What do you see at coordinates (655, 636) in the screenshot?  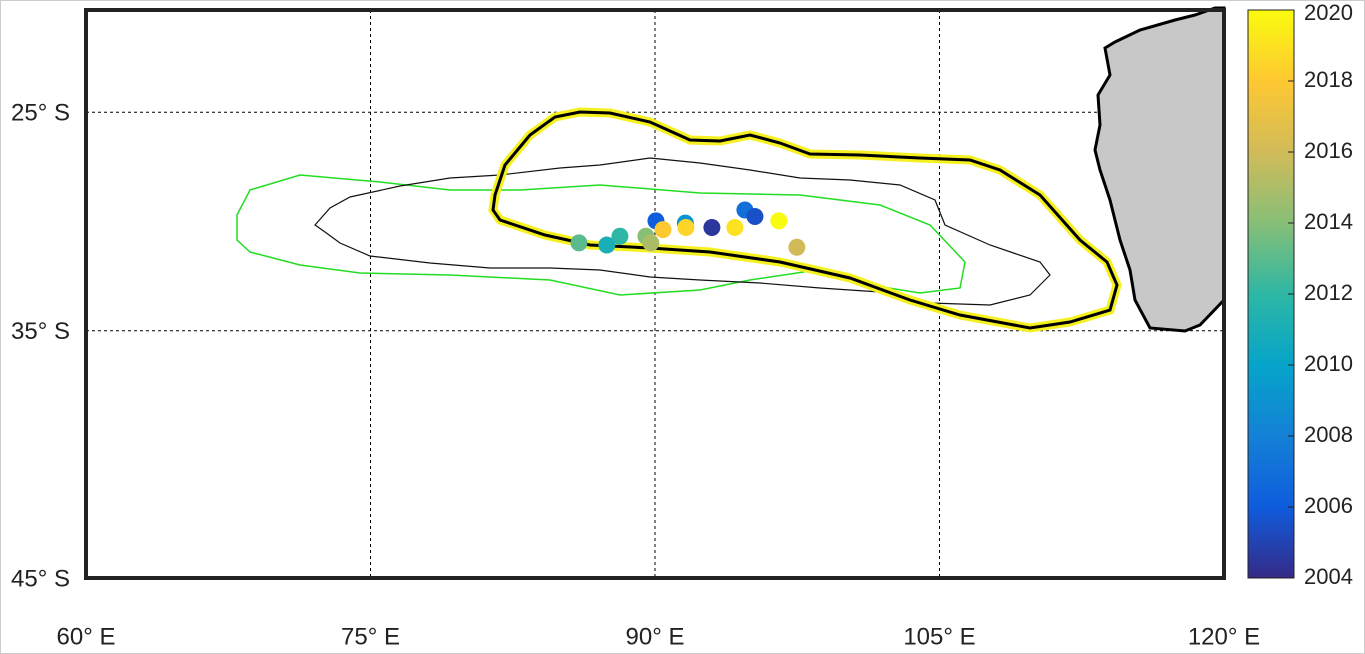 I see `x-tick-label: 90° E` at bounding box center [655, 636].